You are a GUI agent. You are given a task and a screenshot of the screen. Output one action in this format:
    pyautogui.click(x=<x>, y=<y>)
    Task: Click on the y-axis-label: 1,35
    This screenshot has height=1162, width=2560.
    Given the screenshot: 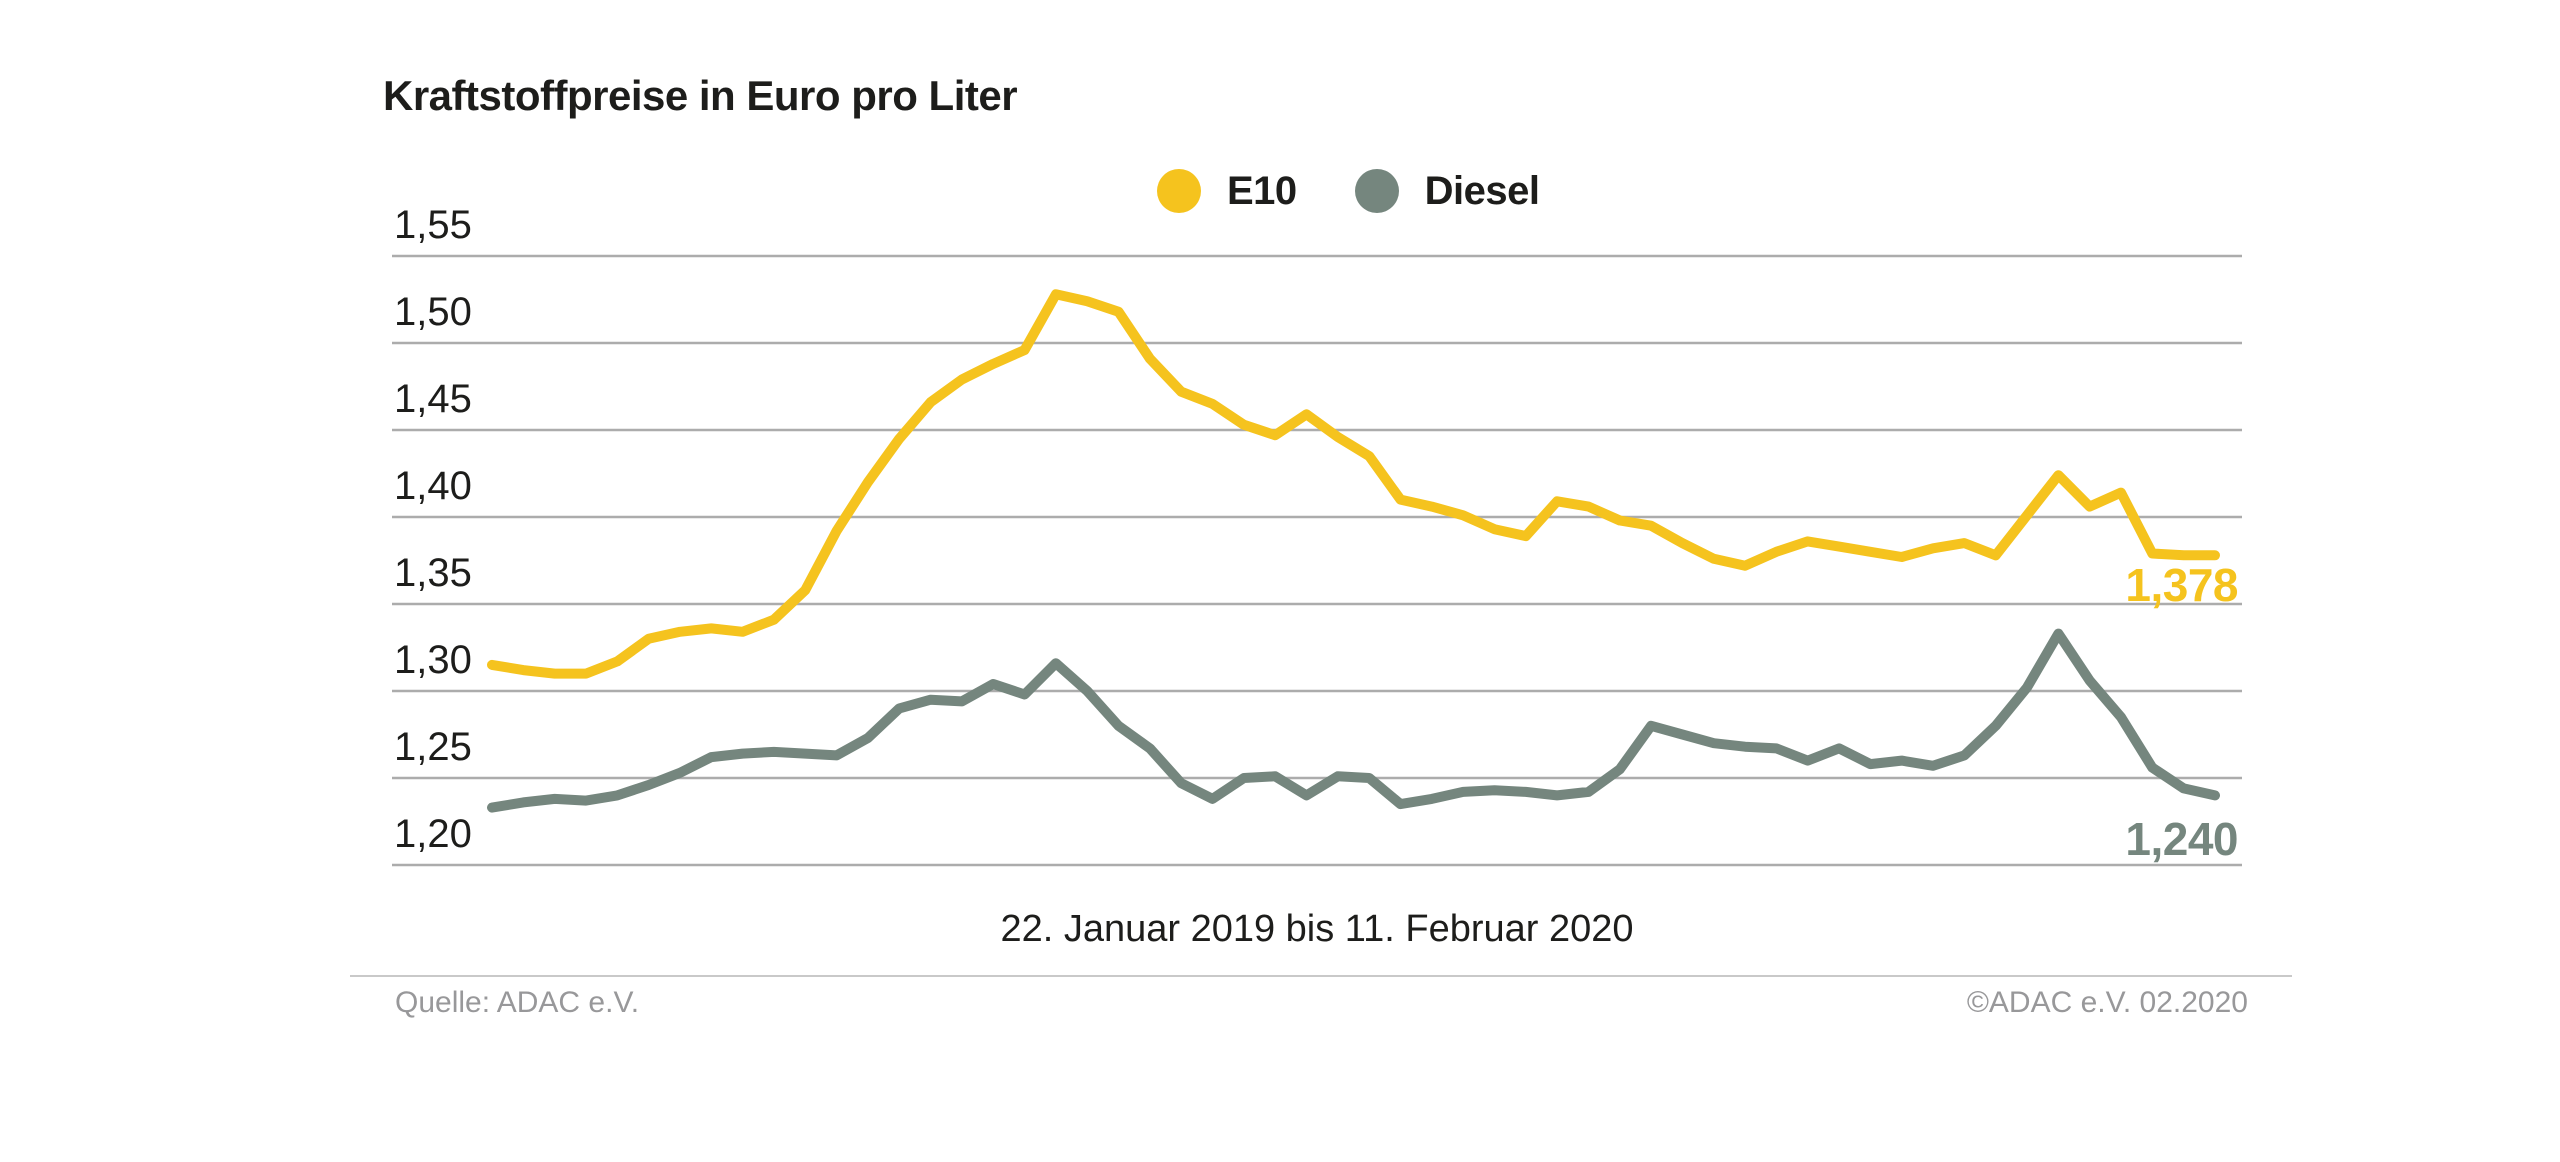 What is the action you would take?
    pyautogui.click(x=433, y=573)
    